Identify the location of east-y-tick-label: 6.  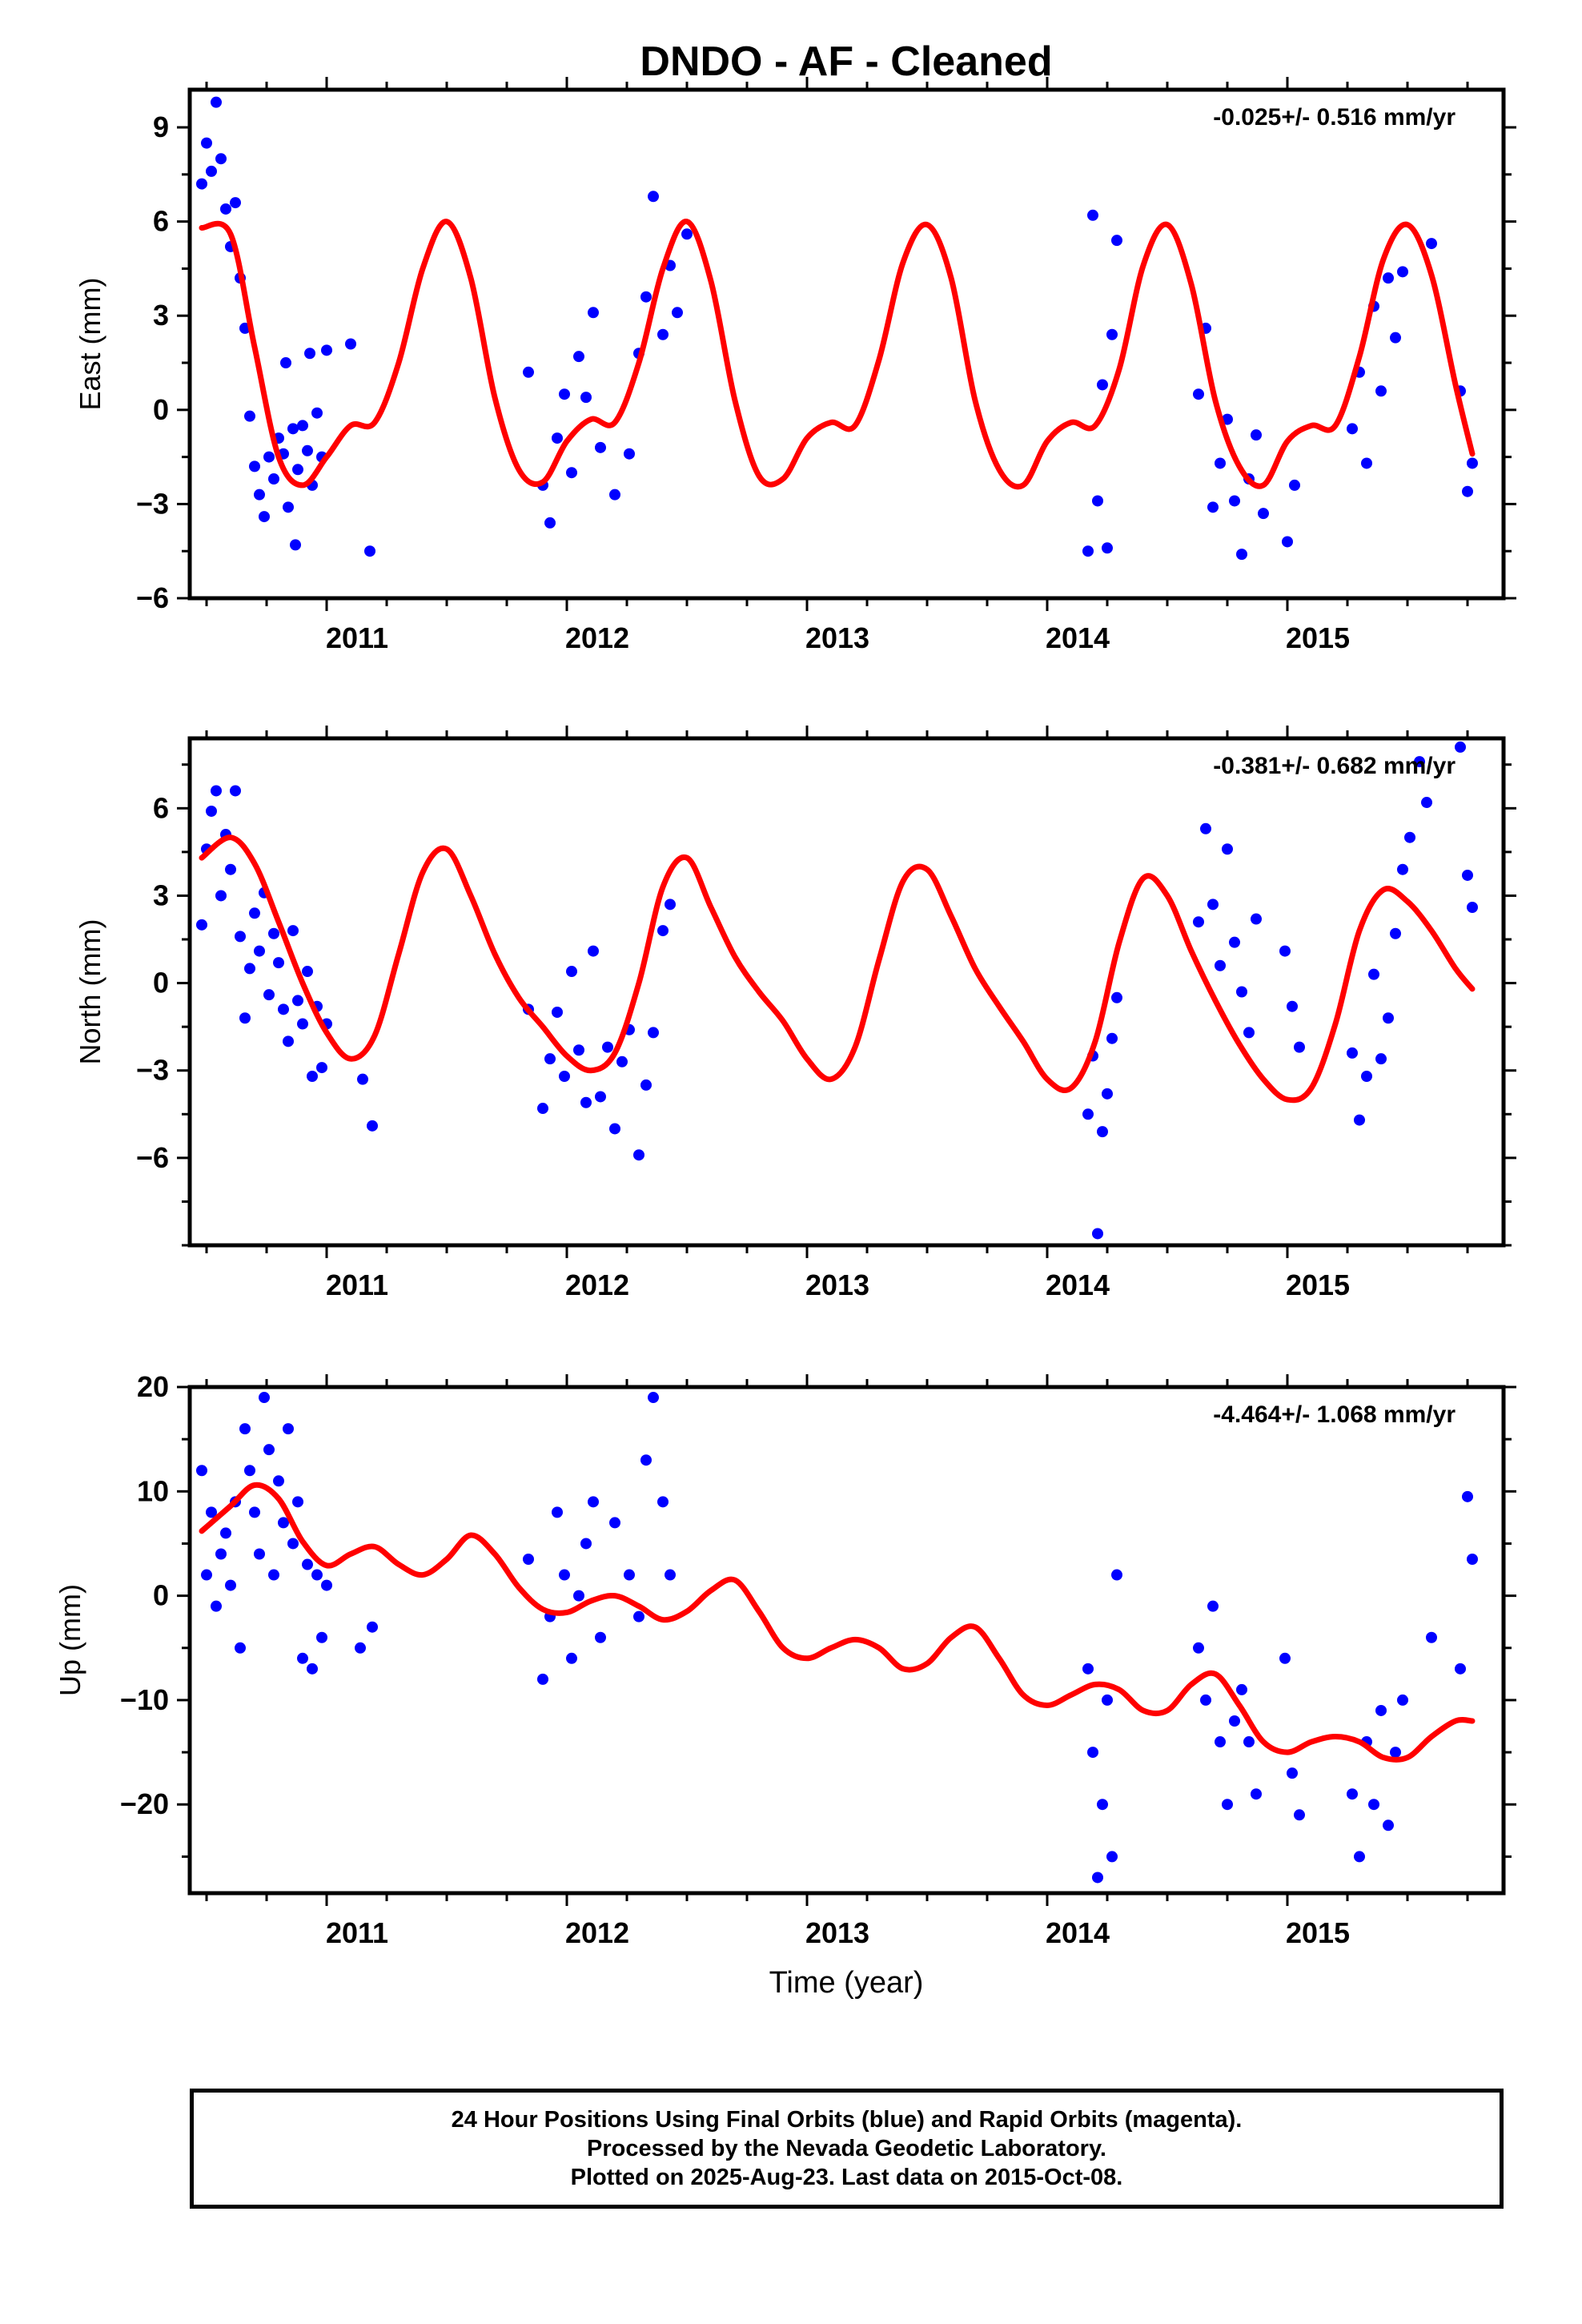
(161, 222).